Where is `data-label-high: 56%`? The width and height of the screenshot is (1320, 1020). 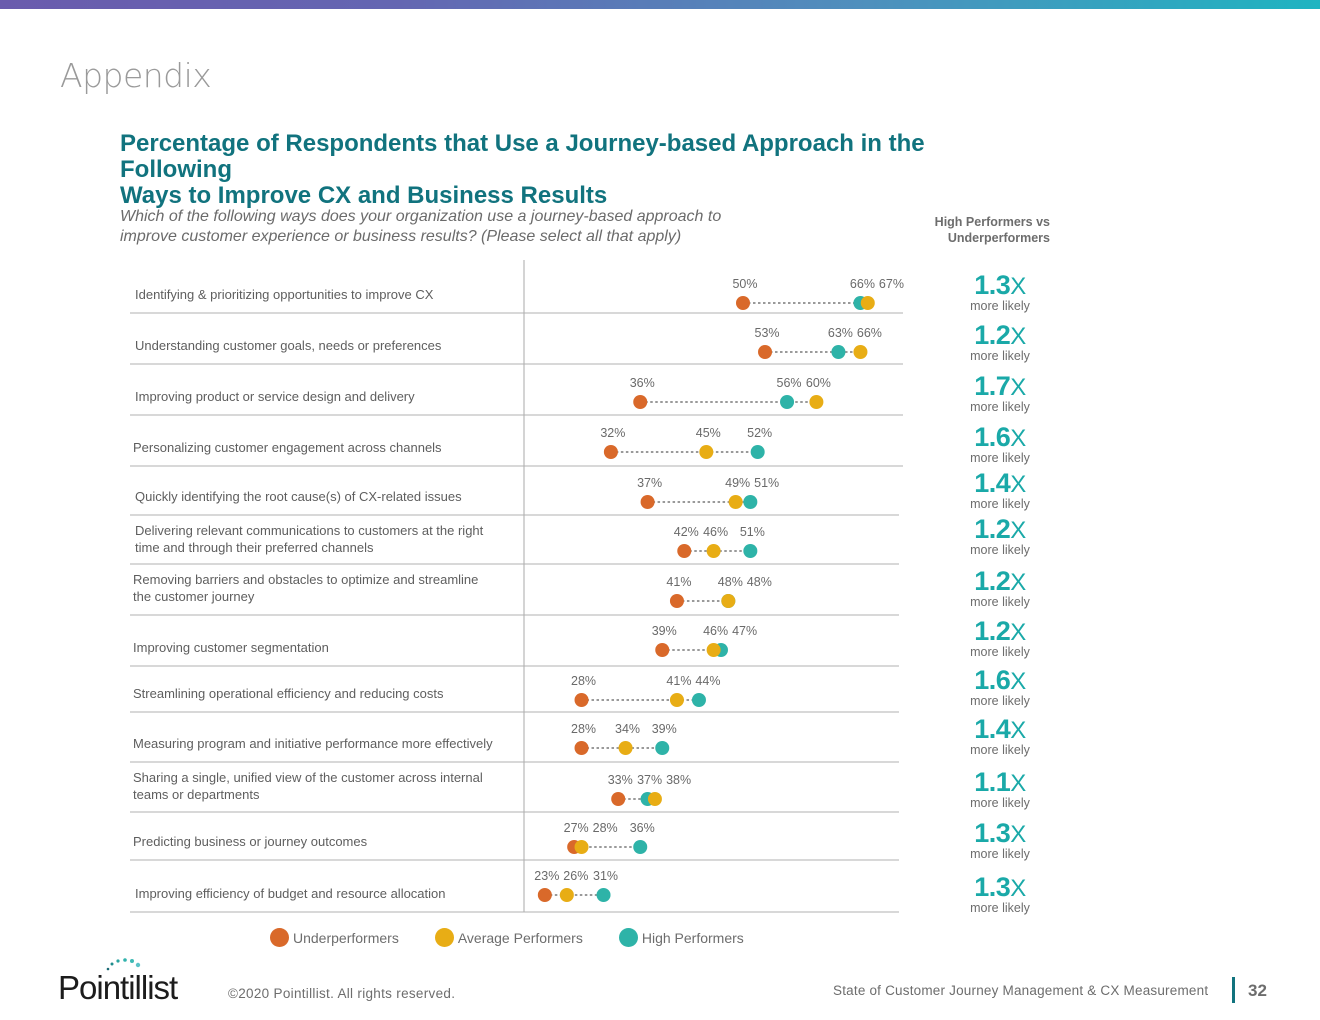 data-label-high: 56% is located at coordinates (789, 383).